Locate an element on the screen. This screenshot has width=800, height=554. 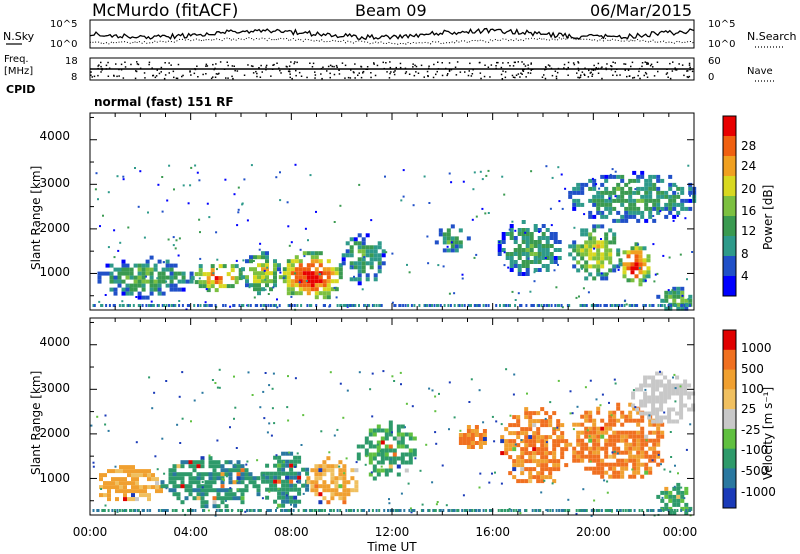
xtick-0400: 04:00 is located at coordinates (190, 532).